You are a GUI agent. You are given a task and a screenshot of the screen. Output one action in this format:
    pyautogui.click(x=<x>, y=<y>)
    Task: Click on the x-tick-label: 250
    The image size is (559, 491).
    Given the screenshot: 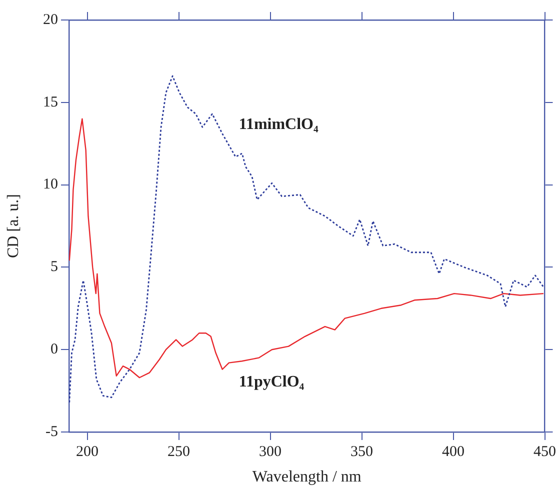 What is the action you would take?
    pyautogui.click(x=179, y=452)
    